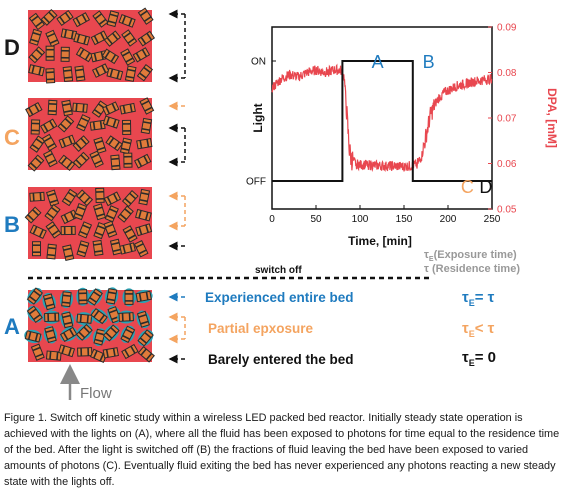  I want to click on light-level-label: ON, so click(258, 62).